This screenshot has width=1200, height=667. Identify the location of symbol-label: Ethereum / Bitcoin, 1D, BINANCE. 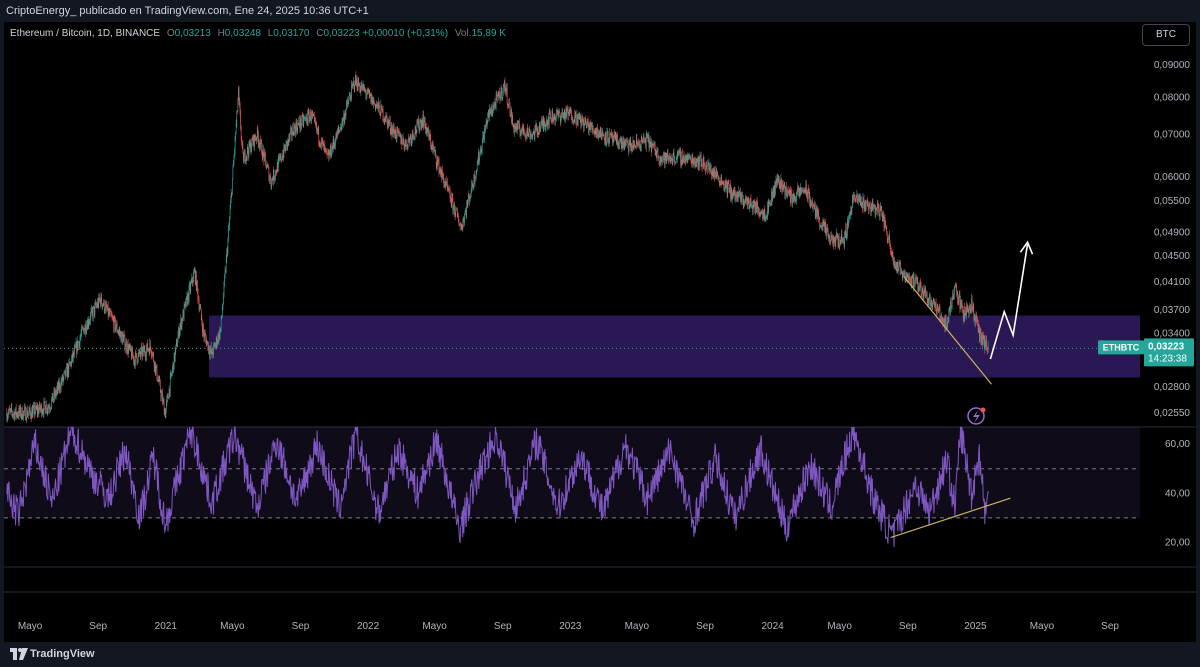
(85, 33).